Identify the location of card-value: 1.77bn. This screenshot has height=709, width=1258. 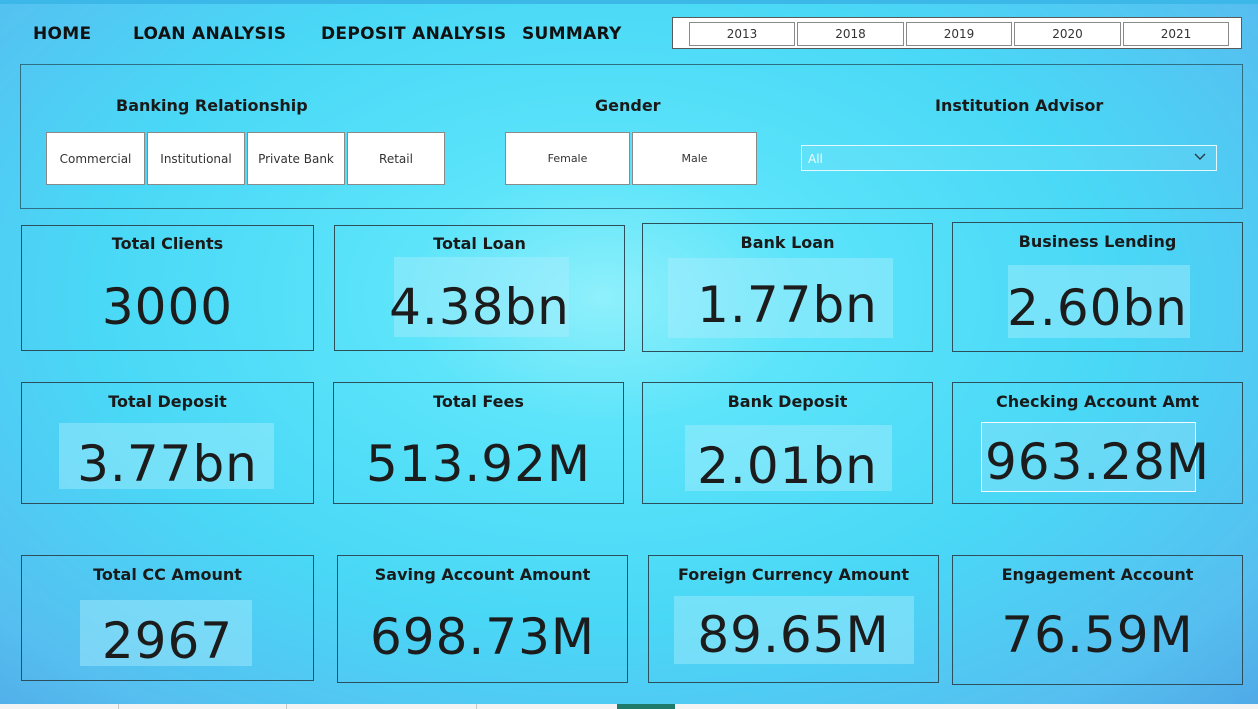
(787, 305).